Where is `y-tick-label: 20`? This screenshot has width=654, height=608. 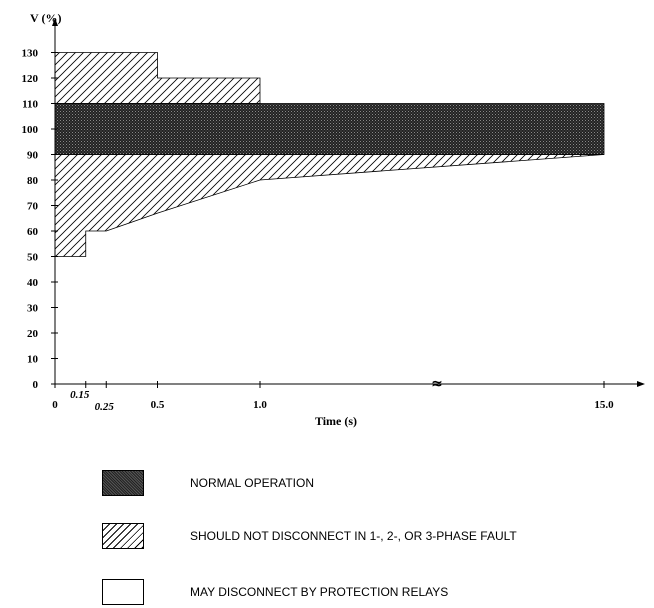
y-tick-label: 20 is located at coordinates (33, 334).